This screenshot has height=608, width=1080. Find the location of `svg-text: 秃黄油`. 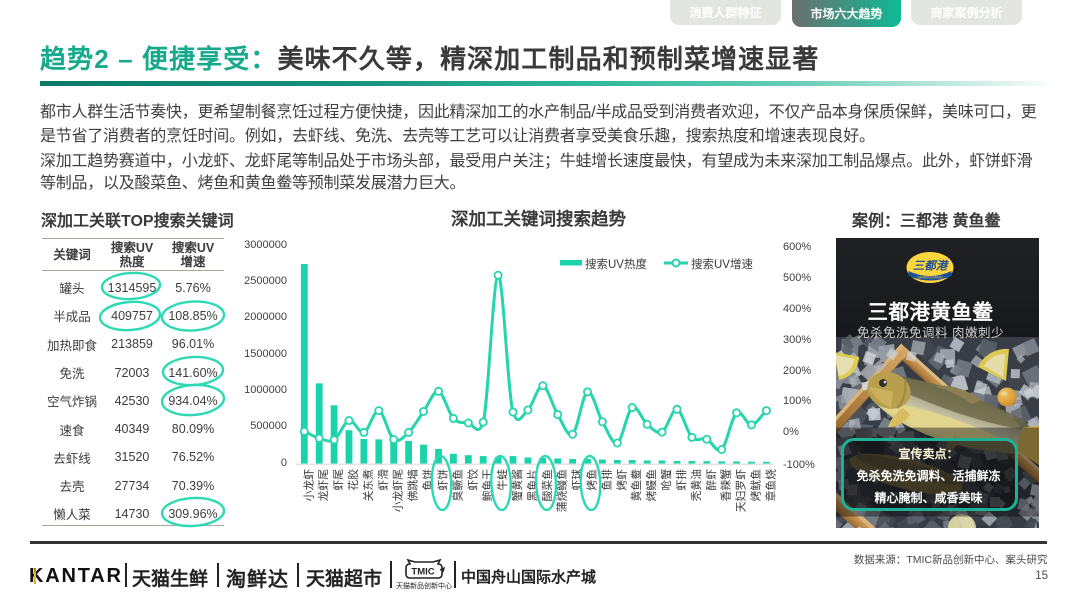

svg-text: 秃黄油 is located at coordinates (696, 485).